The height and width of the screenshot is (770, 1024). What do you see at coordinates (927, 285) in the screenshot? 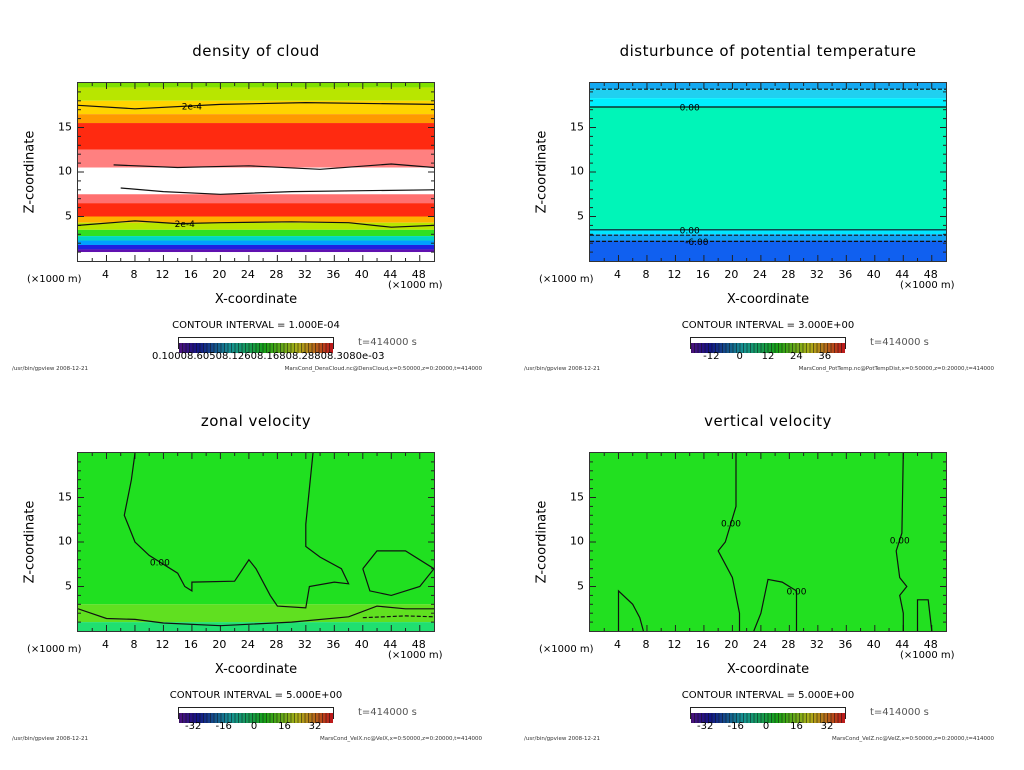
I see `x-unit-label: (×1000 m)` at bounding box center [927, 285].